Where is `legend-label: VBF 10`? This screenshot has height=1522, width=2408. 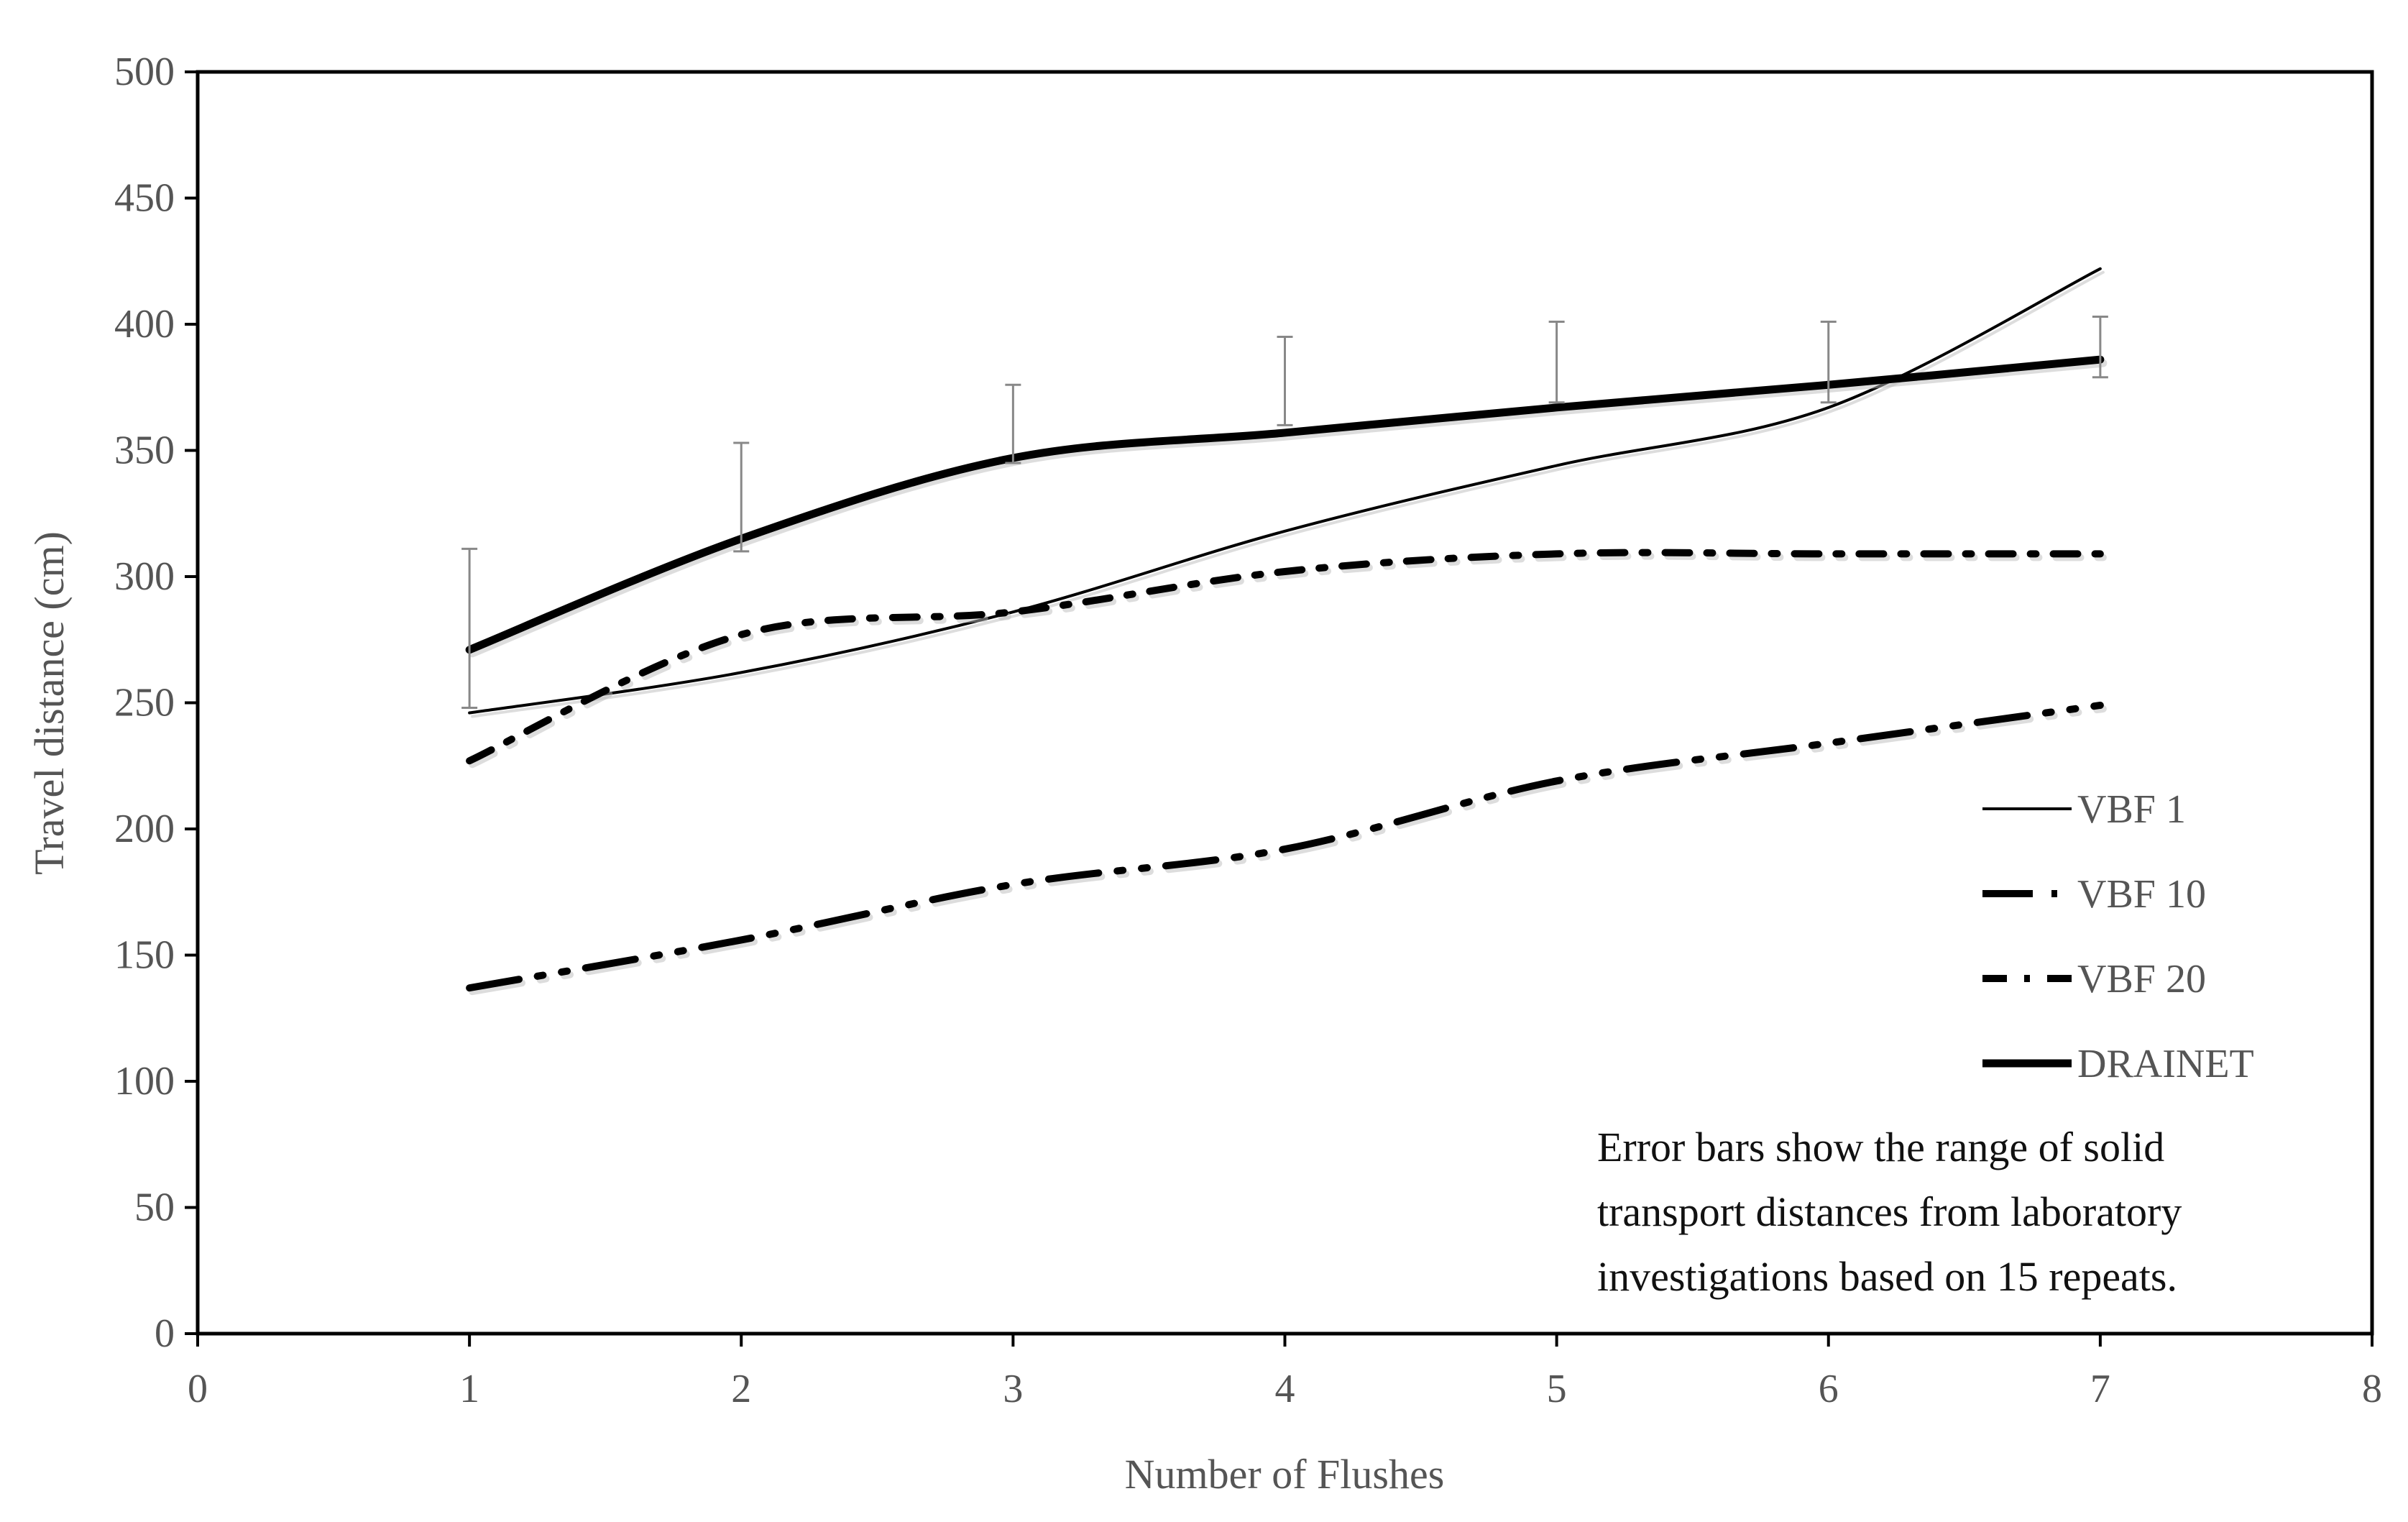 legend-label: VBF 10 is located at coordinates (2141, 894).